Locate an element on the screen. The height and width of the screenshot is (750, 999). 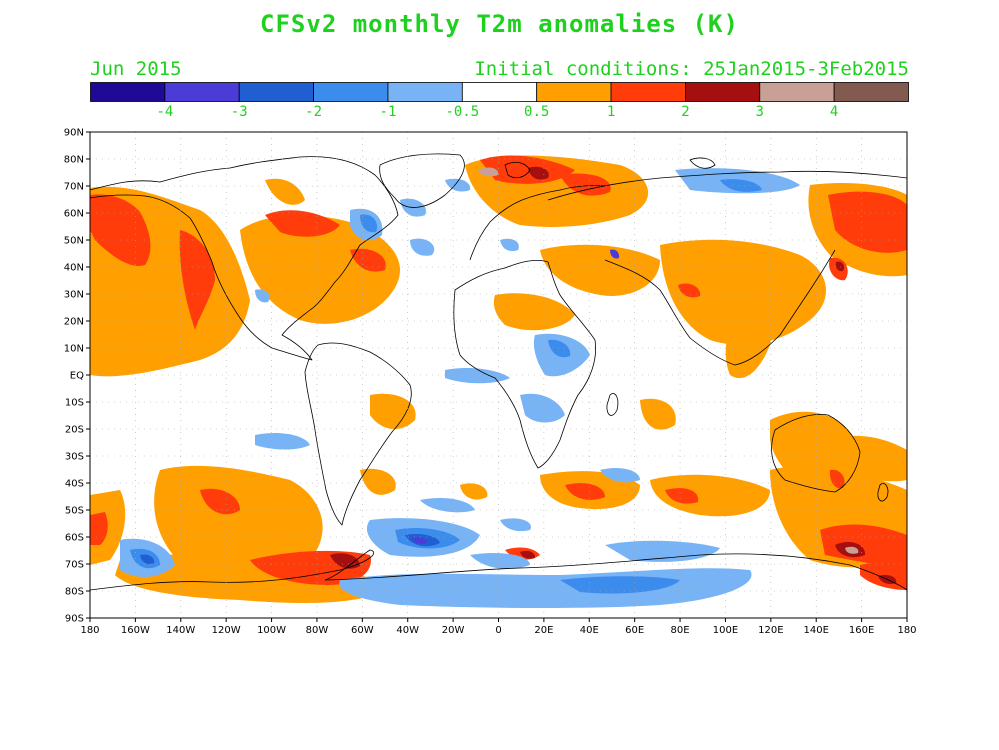
longitude-label: 40W is located at coordinates (407, 630).